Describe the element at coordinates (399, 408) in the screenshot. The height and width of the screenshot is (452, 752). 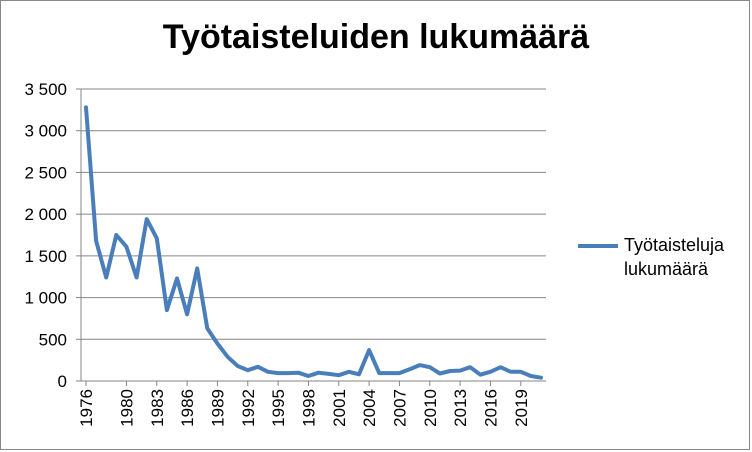
I see `x-tick-label: 2007` at that location.